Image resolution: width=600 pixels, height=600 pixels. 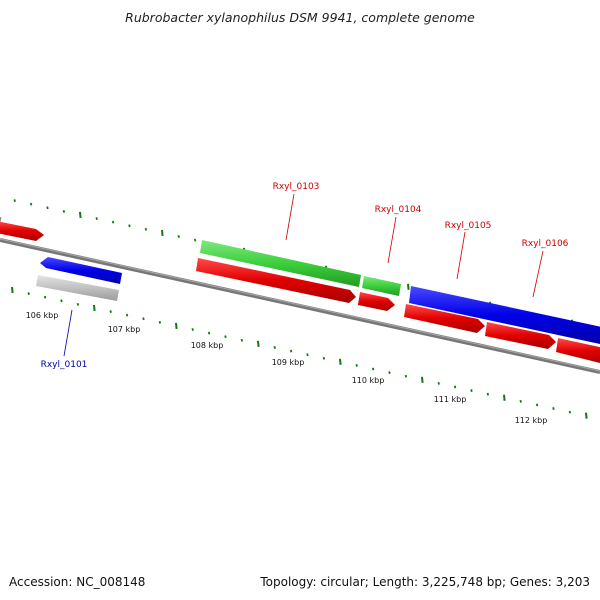 I want to click on gene-label-rxyl-0104: Rxyl_0104, so click(x=398, y=210).